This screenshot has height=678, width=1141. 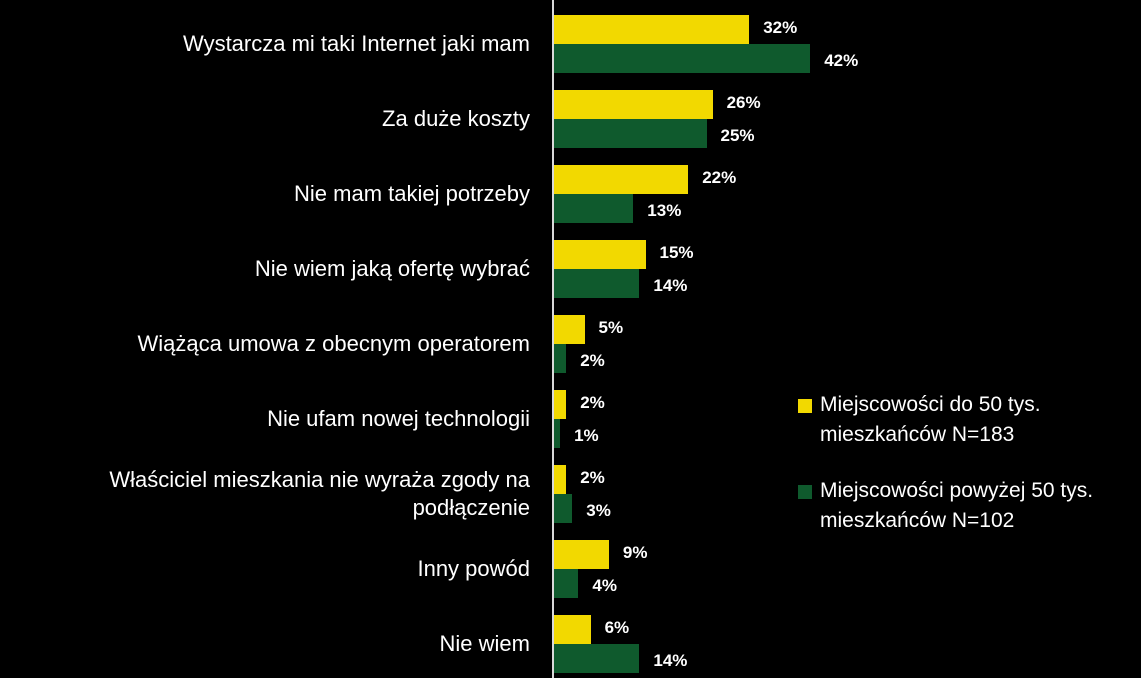 I want to click on value-label: 32%, so click(x=780, y=27).